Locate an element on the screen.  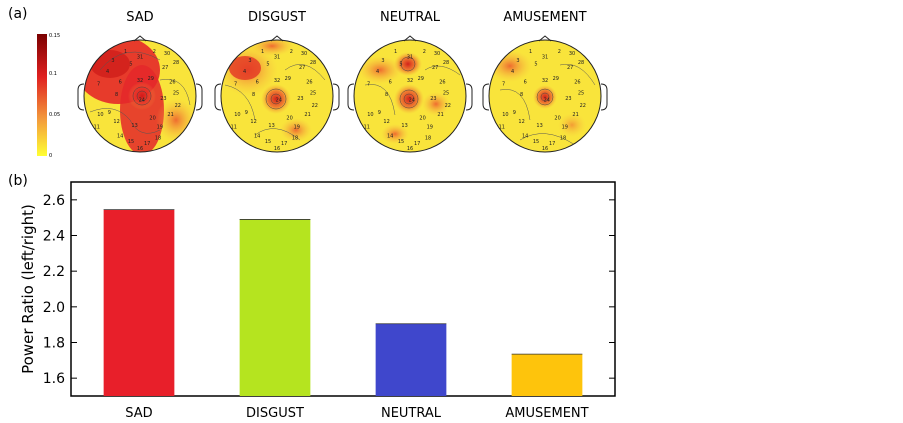
x-tick-label: AMUSEMENT is located at coordinates (546, 413).